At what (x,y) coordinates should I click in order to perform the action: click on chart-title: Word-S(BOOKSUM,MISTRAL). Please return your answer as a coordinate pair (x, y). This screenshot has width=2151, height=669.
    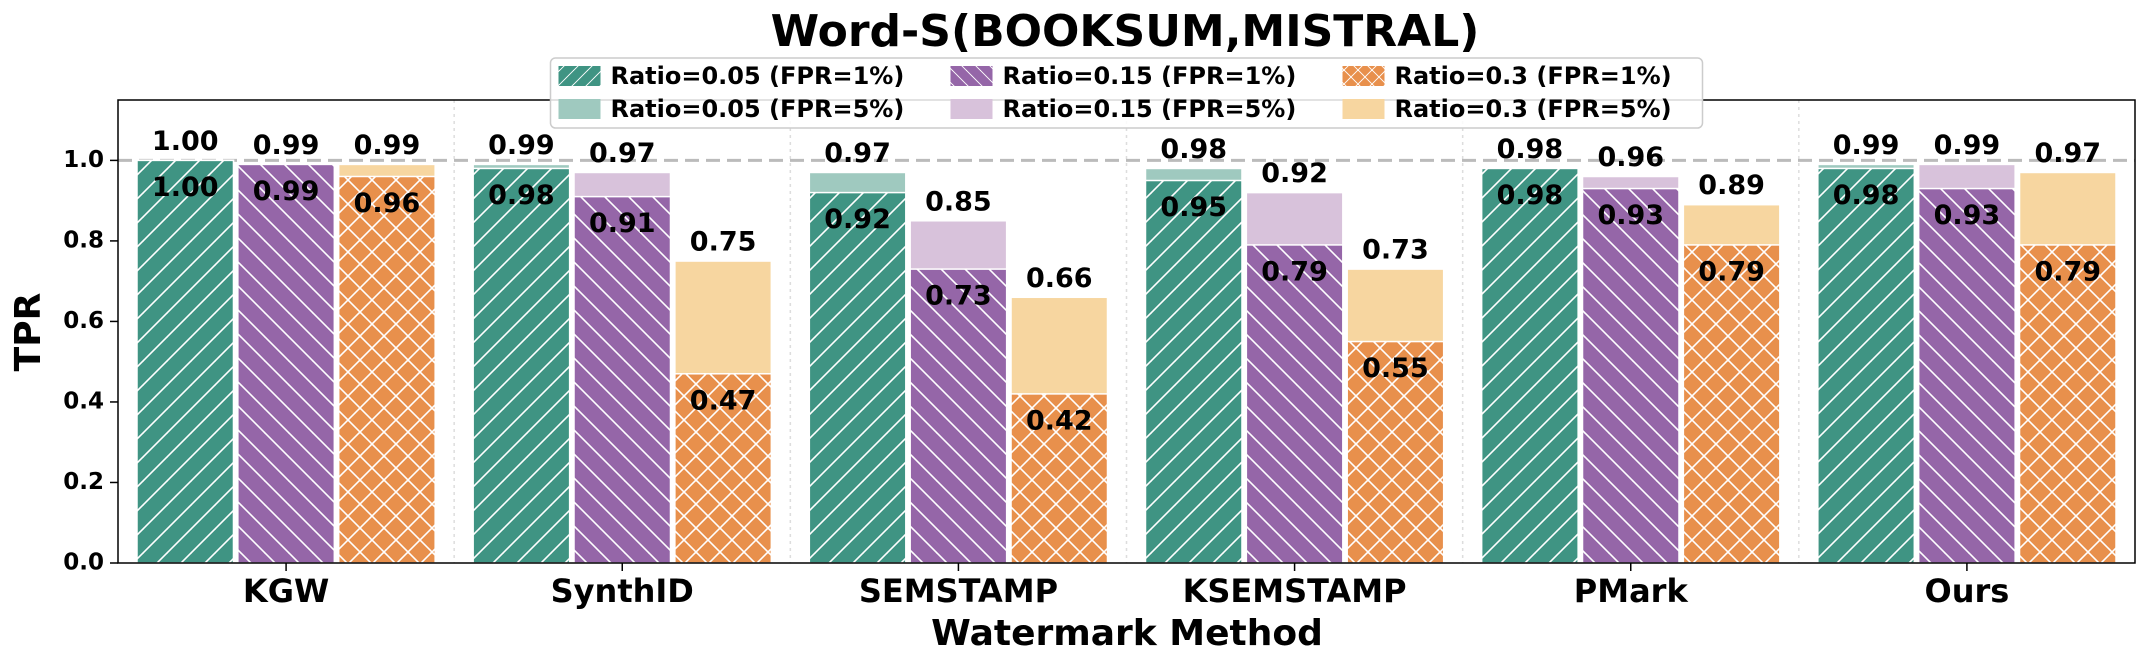
    Looking at the image, I should click on (1125, 31).